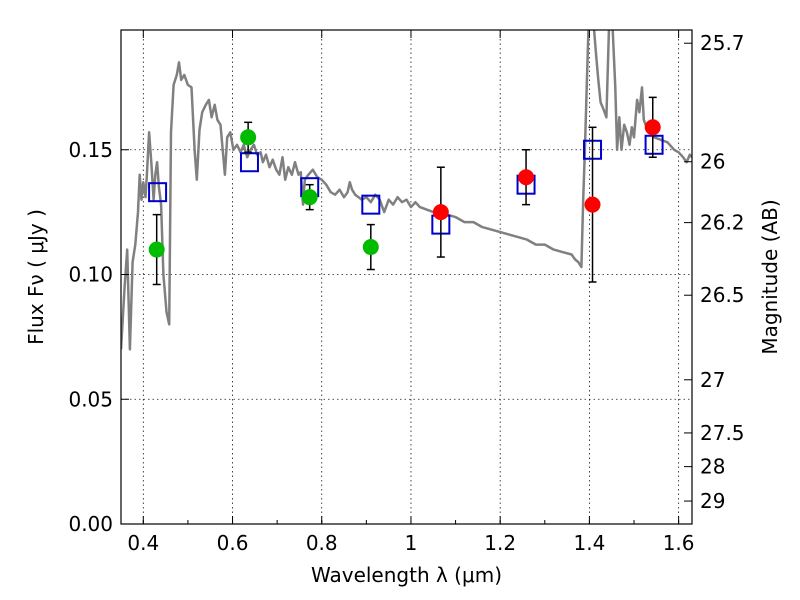 The image size is (800, 600). I want to click on right-tick-label: 26.5, so click(722, 295).